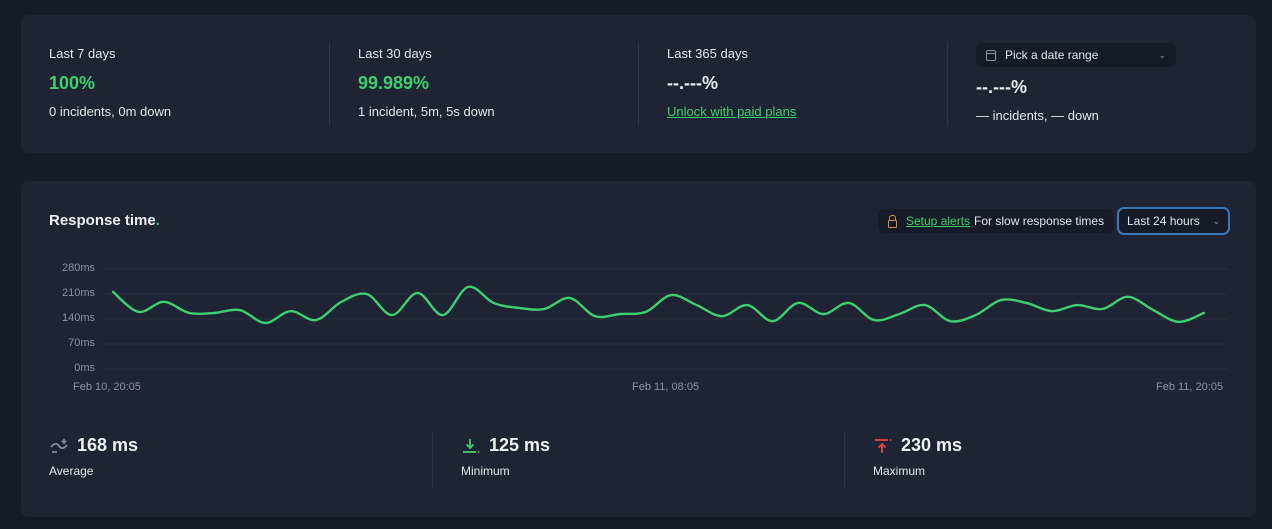  Describe the element at coordinates (938, 221) in the screenshot. I see `setup-alerts-link: Setup alerts` at that location.